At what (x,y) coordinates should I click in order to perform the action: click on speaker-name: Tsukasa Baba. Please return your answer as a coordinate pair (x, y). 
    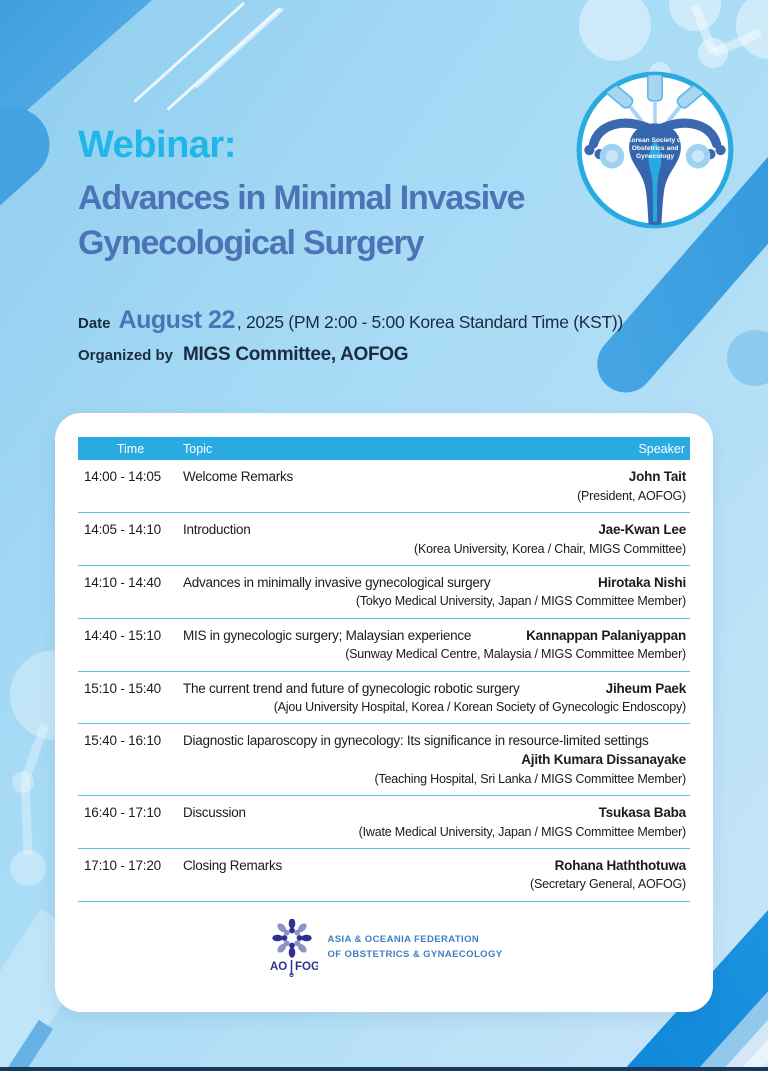
    Looking at the image, I should click on (642, 812).